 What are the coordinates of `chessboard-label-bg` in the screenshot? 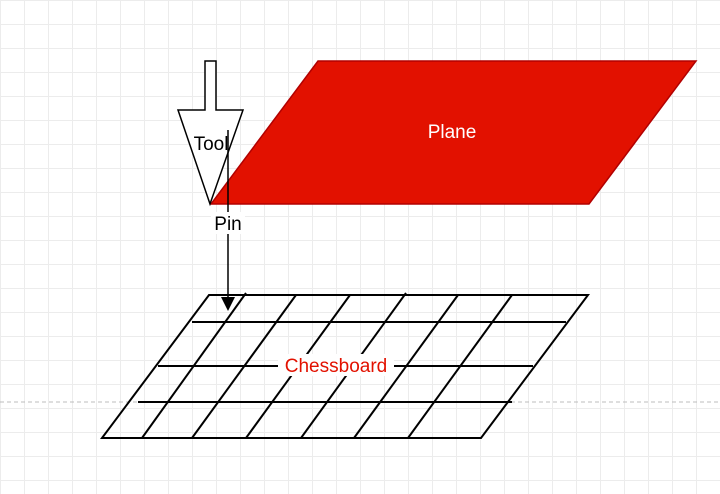 It's located at (336, 365).